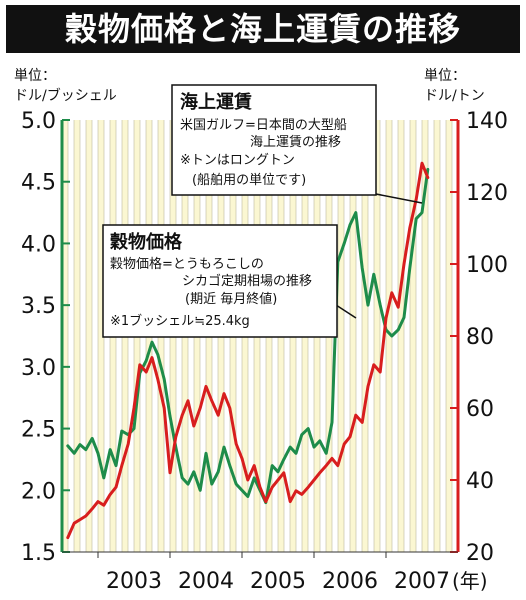 This screenshot has height=600, width=526. I want to click on x-tick-label: 2007, so click(422, 581).